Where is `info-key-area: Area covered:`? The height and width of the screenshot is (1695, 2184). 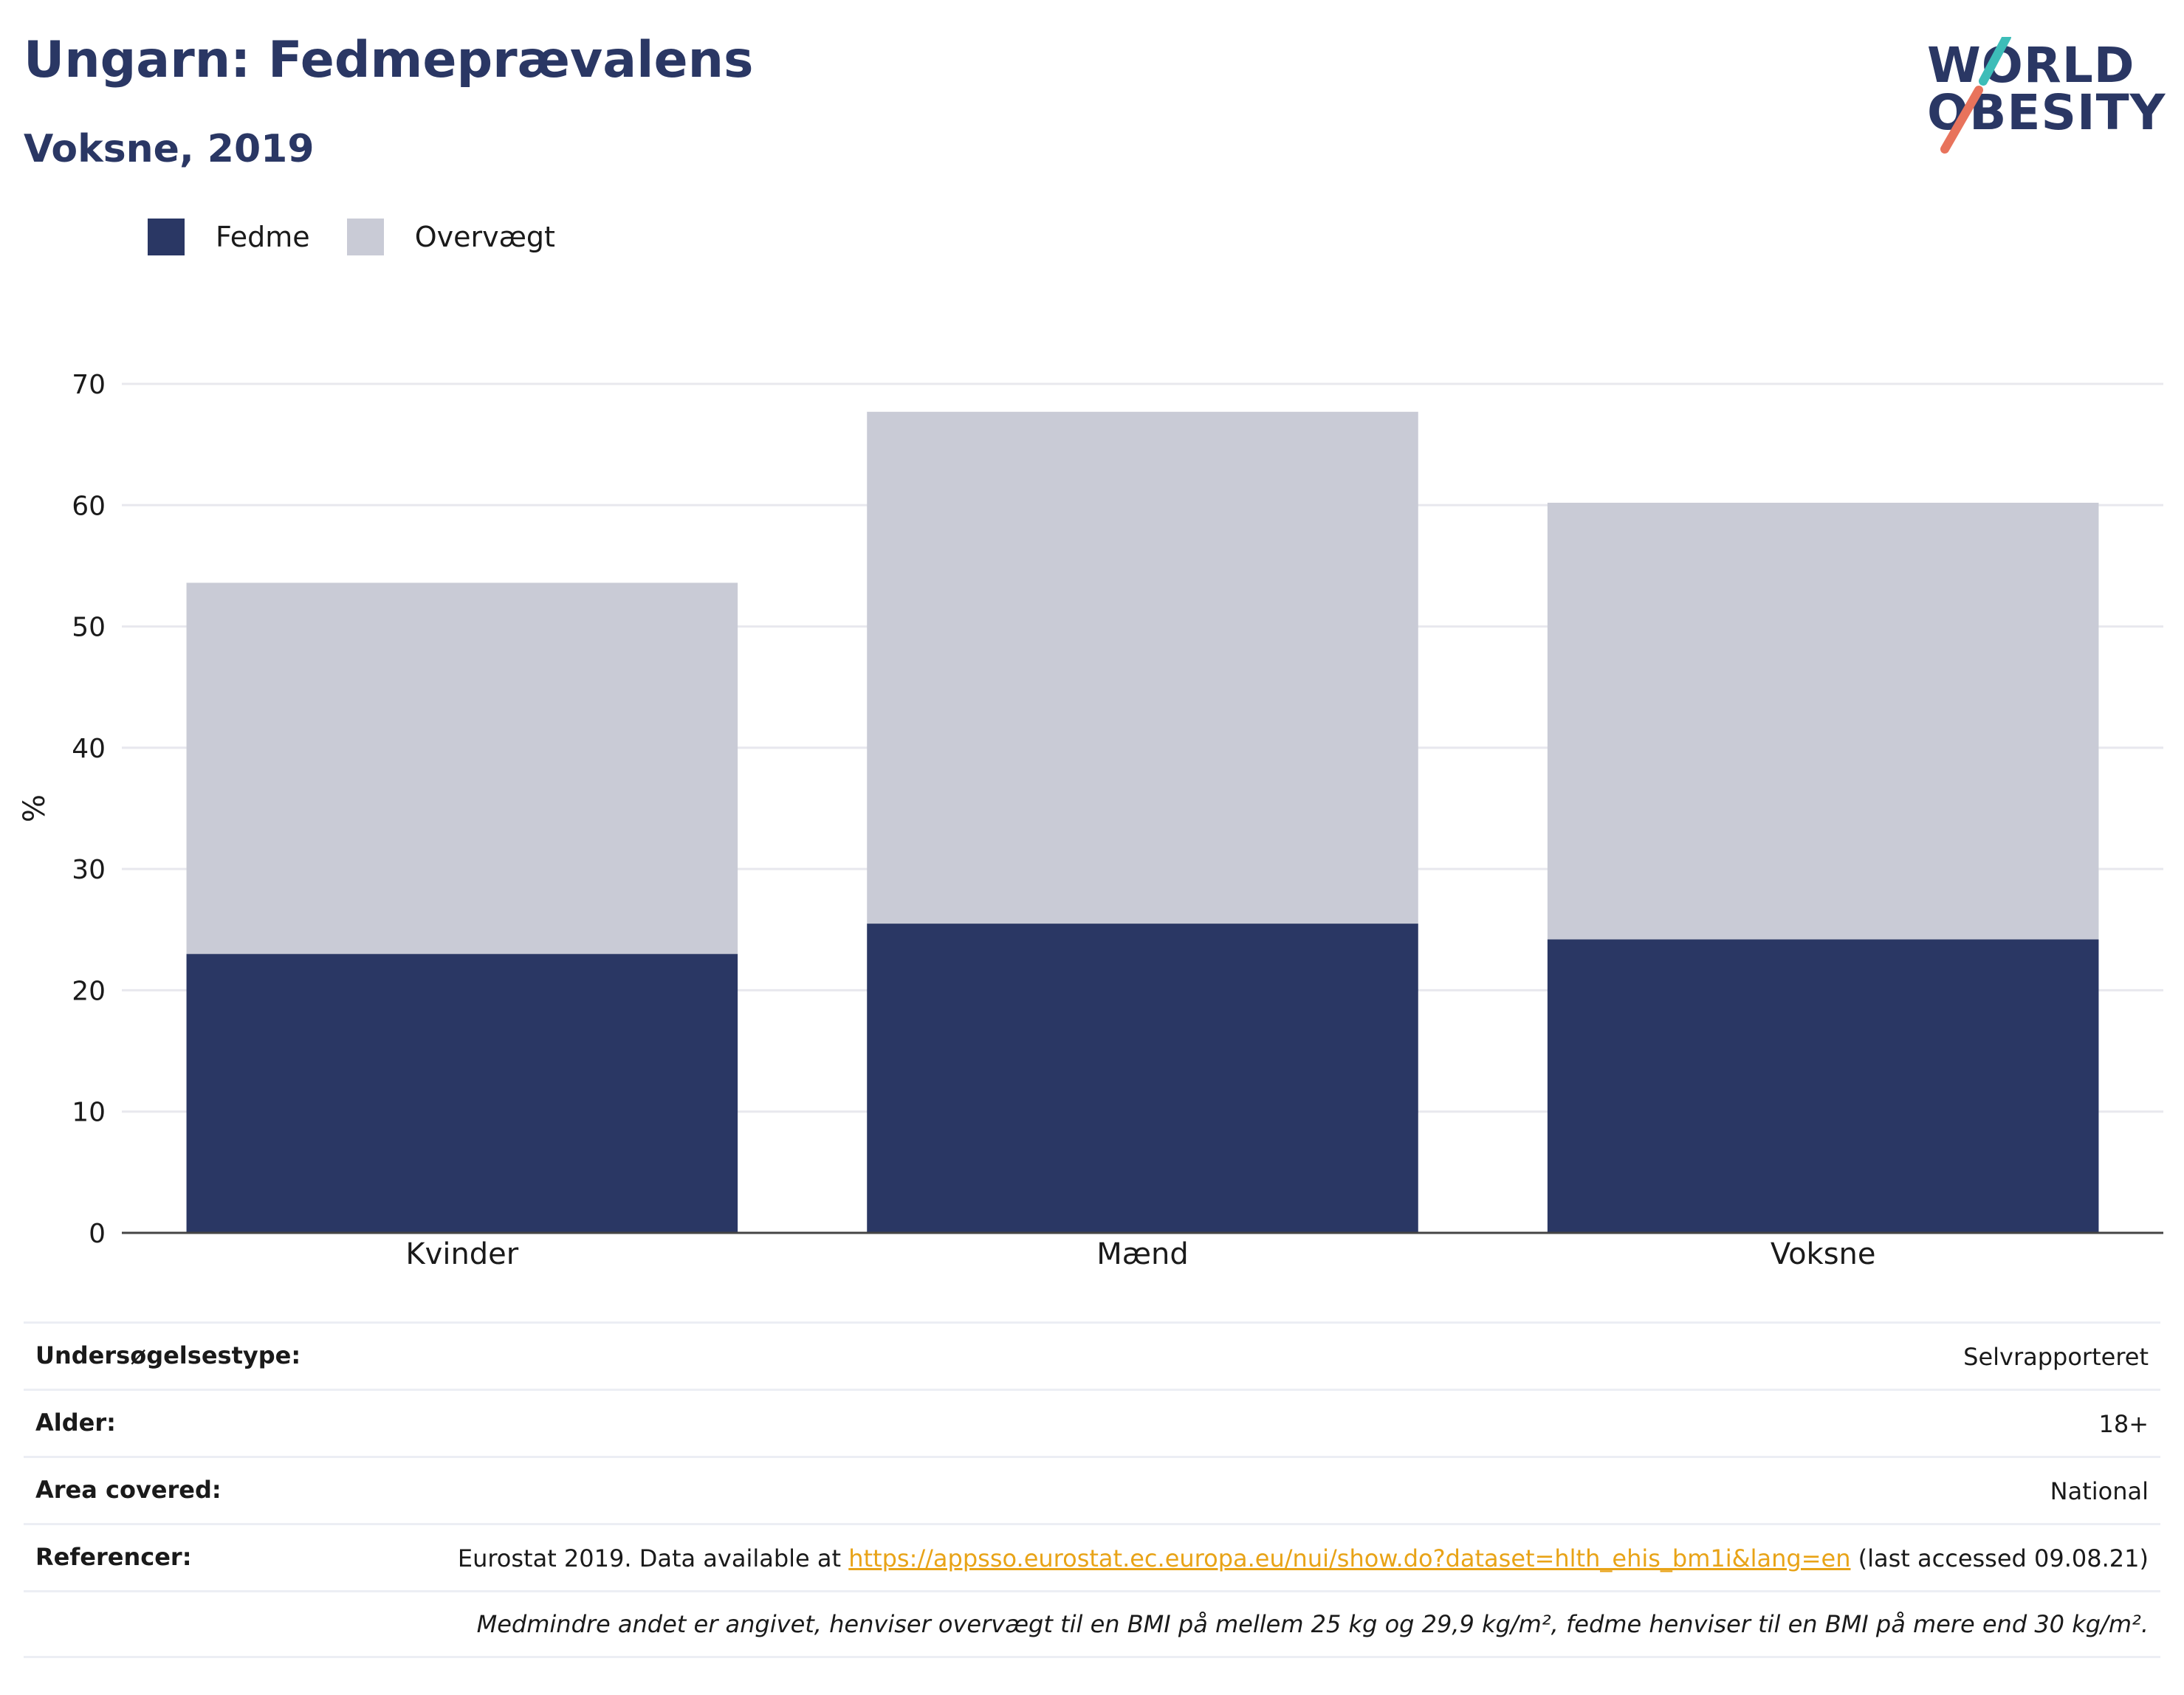 info-key-area: Area covered: is located at coordinates (129, 1490).